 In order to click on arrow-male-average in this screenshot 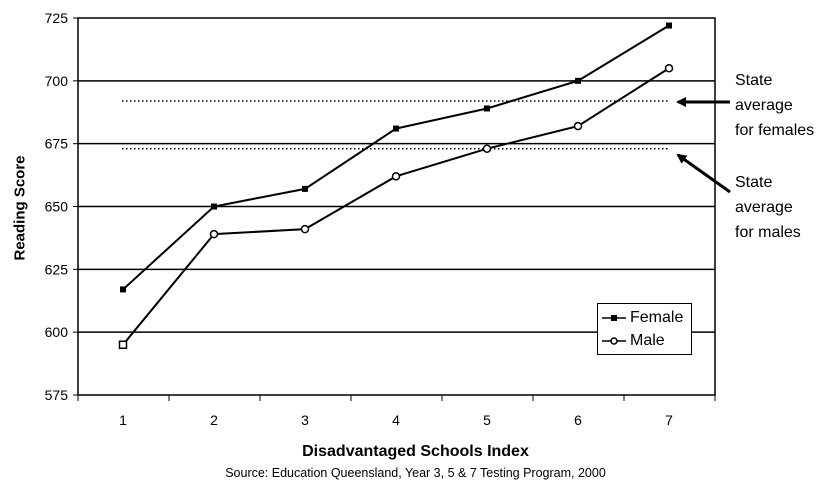, I will do `click(703, 173)`.